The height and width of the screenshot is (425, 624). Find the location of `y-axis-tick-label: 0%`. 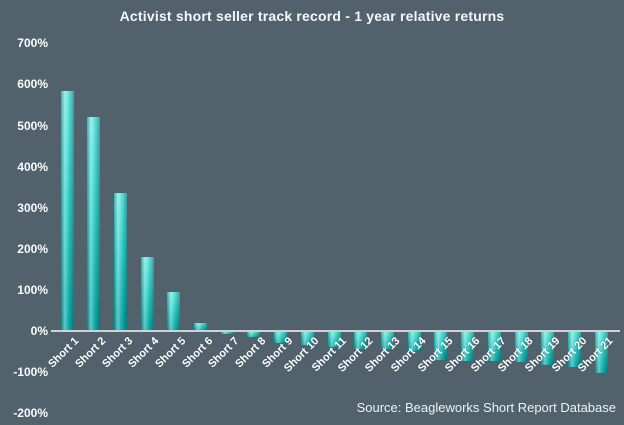

y-axis-tick-label: 0% is located at coordinates (39, 331).